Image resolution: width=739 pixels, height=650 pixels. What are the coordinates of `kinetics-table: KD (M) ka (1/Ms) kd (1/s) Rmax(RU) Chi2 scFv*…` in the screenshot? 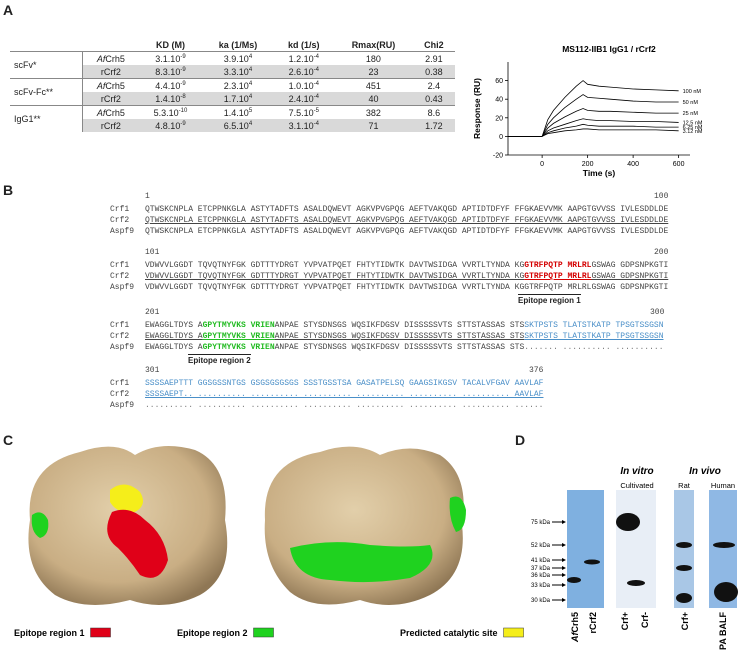 It's located at (232, 85).